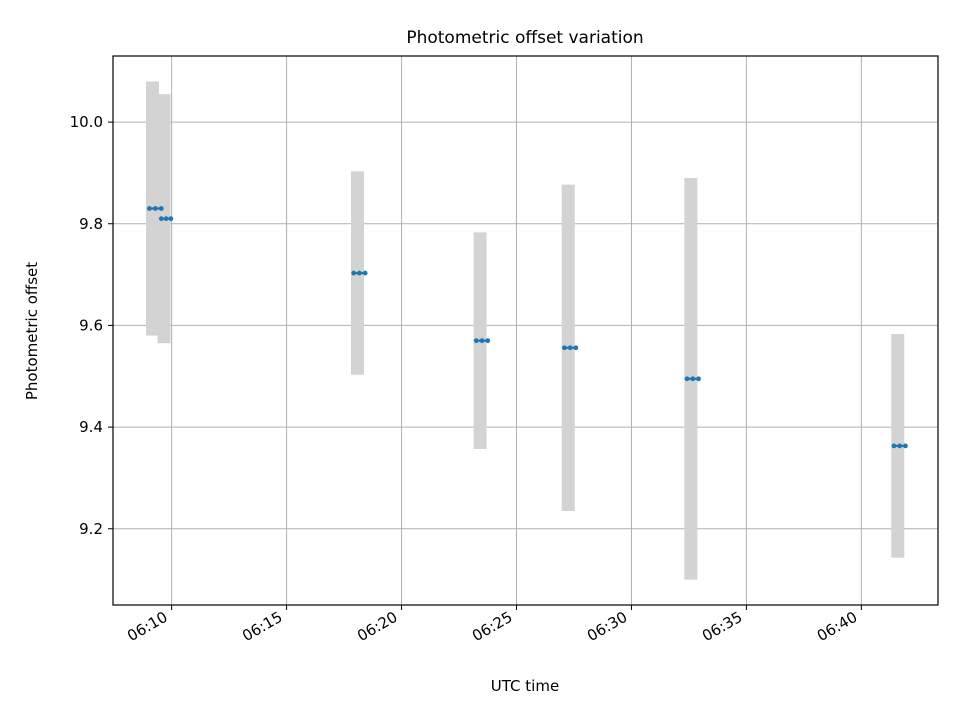  Describe the element at coordinates (32, 331) in the screenshot. I see `y-axis-label: Photometric offset` at that location.